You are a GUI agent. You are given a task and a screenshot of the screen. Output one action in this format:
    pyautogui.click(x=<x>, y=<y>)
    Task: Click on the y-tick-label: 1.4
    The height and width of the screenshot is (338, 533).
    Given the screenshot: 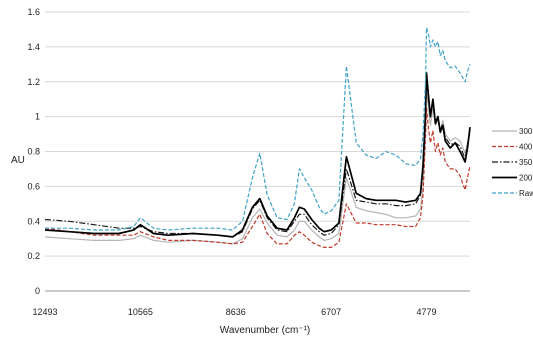 What is the action you would take?
    pyautogui.click(x=33, y=47)
    